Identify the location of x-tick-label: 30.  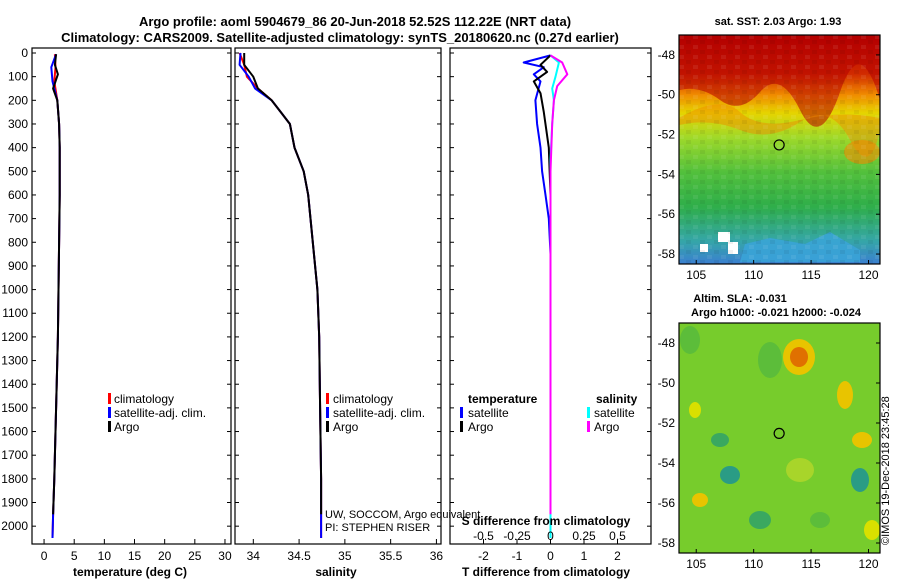
(225, 556).